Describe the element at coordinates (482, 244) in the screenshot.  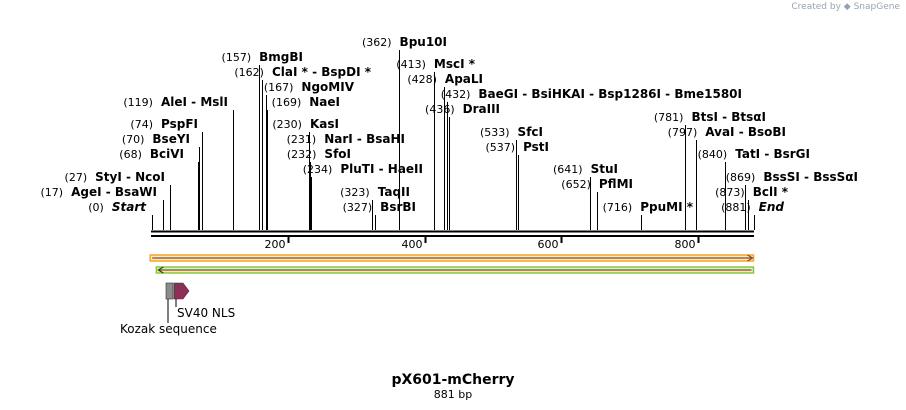
I see `ruler-ticks: 200 400 600 800` at that location.